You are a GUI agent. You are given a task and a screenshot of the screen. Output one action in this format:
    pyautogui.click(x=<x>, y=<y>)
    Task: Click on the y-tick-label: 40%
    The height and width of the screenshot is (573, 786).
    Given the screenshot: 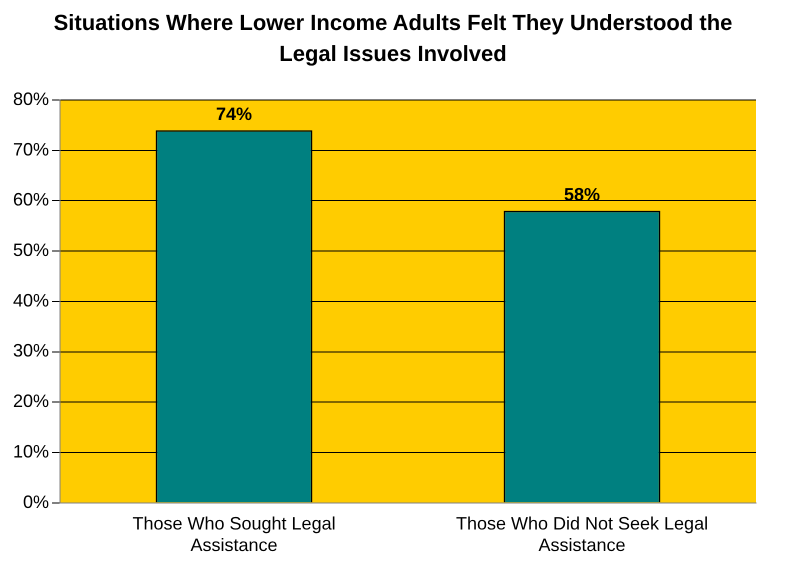 What is the action you would take?
    pyautogui.click(x=31, y=300)
    